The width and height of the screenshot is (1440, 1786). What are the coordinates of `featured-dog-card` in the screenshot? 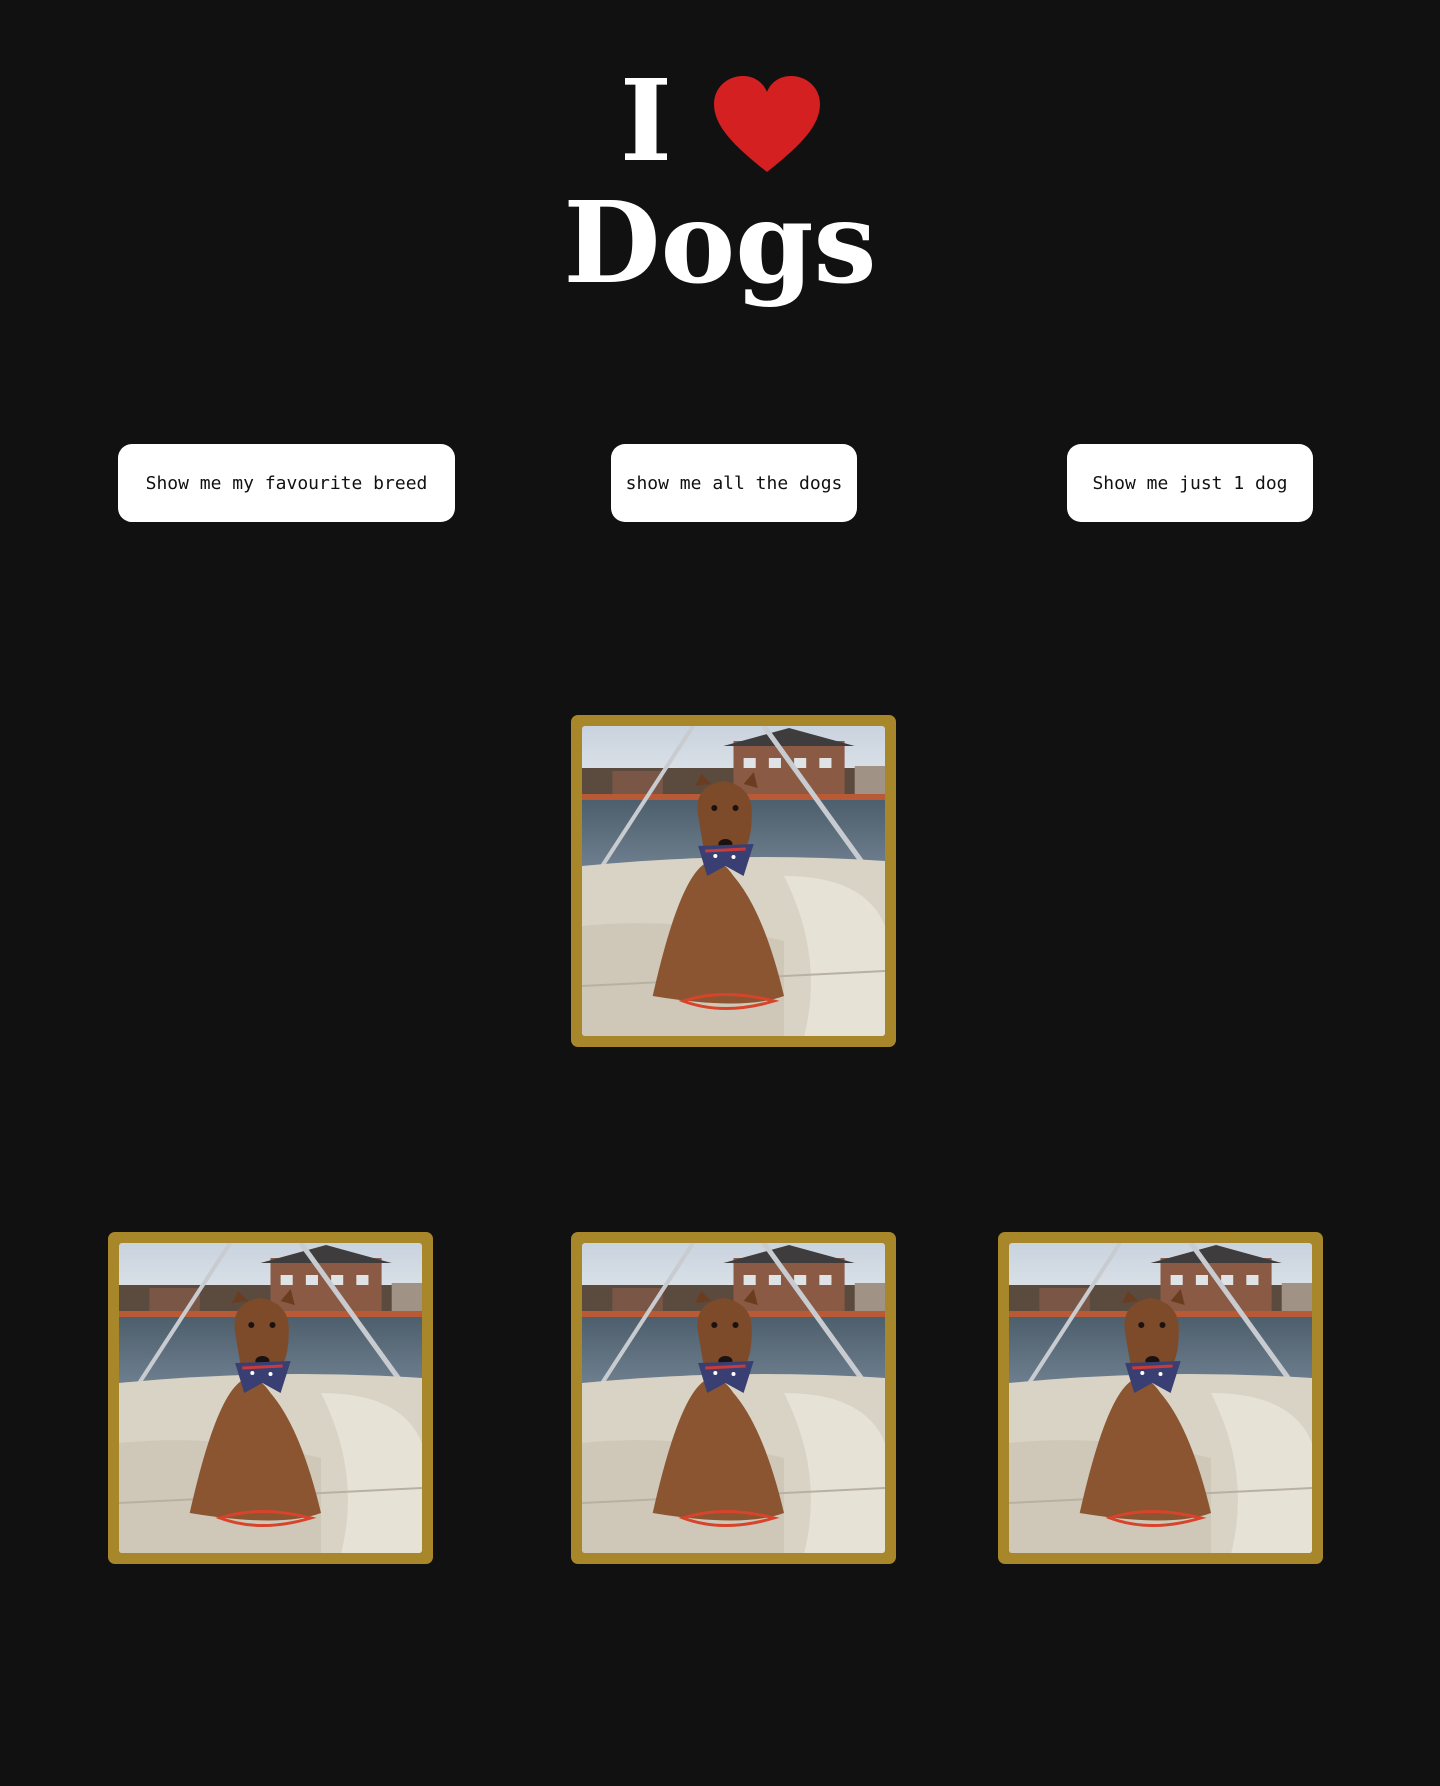 It's located at (733, 881).